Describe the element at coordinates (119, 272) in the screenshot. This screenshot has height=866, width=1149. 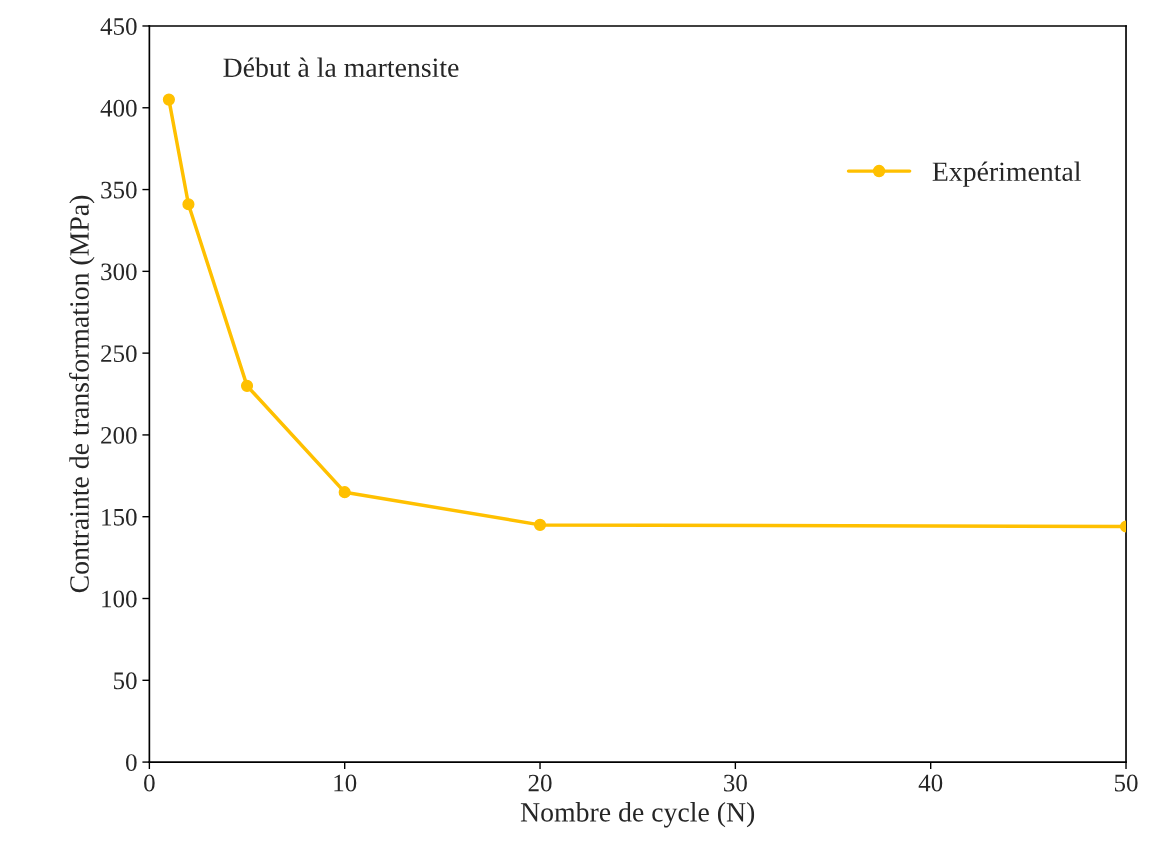
I see `y-tick-label: 300` at that location.